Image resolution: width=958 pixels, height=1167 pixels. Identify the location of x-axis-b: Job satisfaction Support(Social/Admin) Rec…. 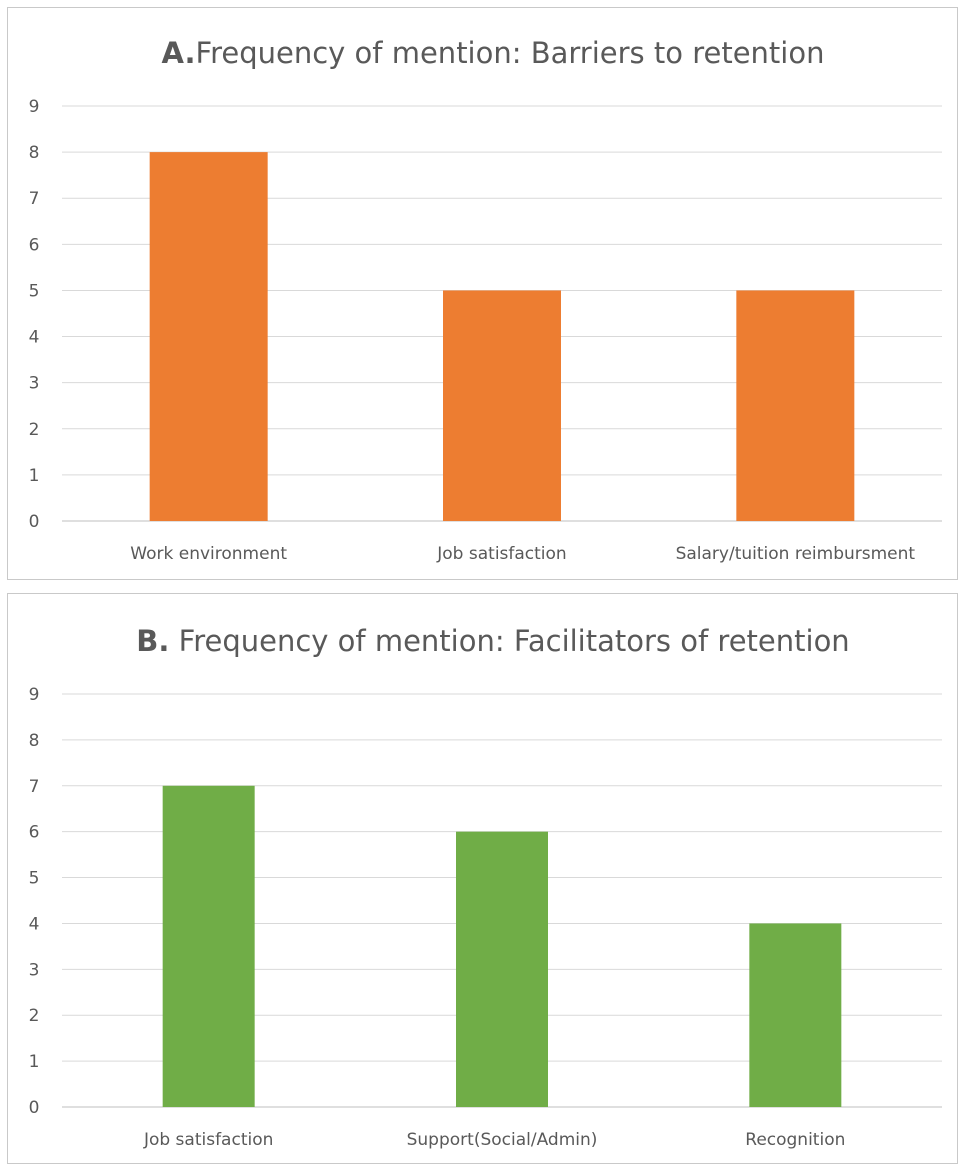
(494, 1140).